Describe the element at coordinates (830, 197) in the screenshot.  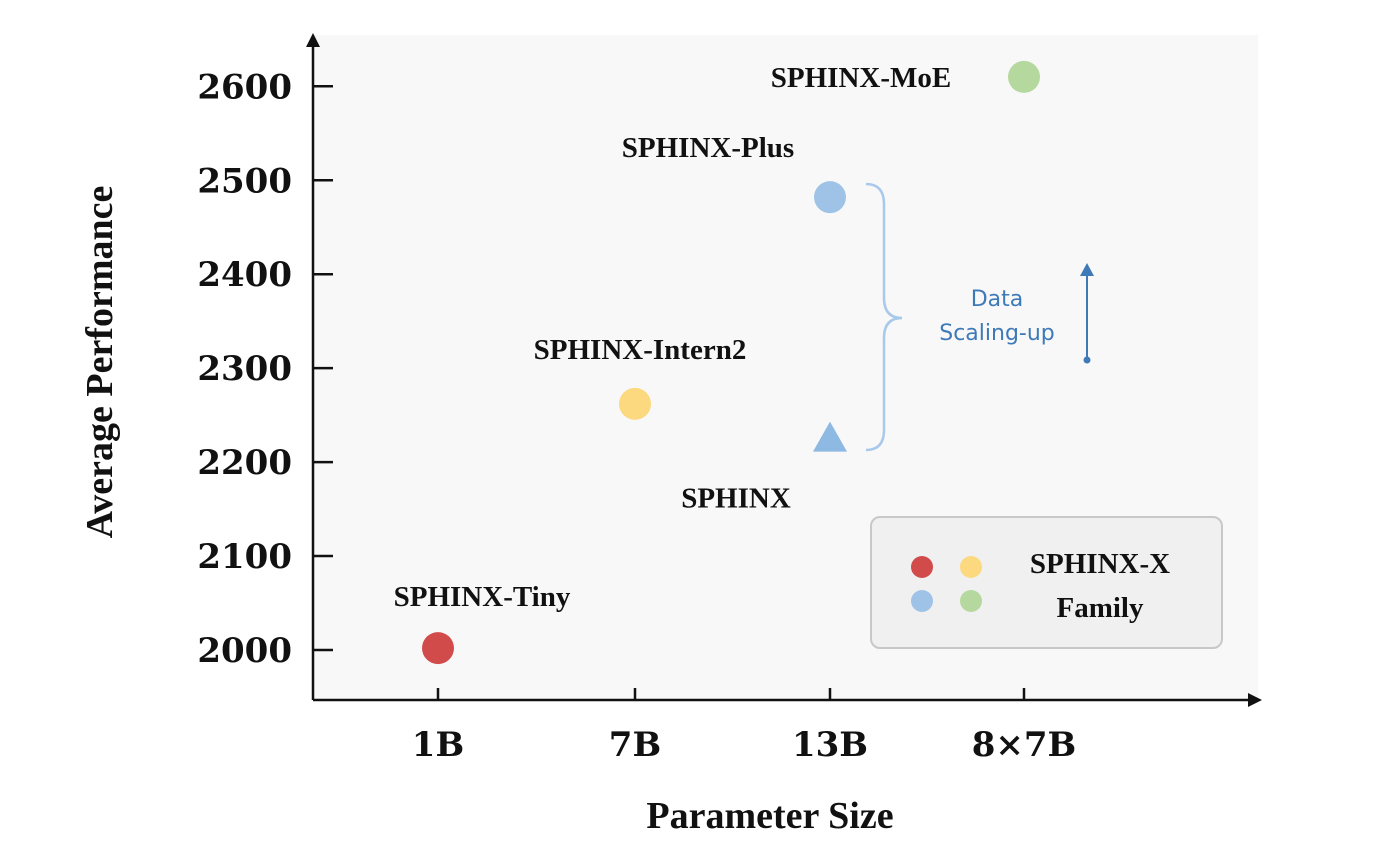
I see `point-sphinx-plus` at that location.